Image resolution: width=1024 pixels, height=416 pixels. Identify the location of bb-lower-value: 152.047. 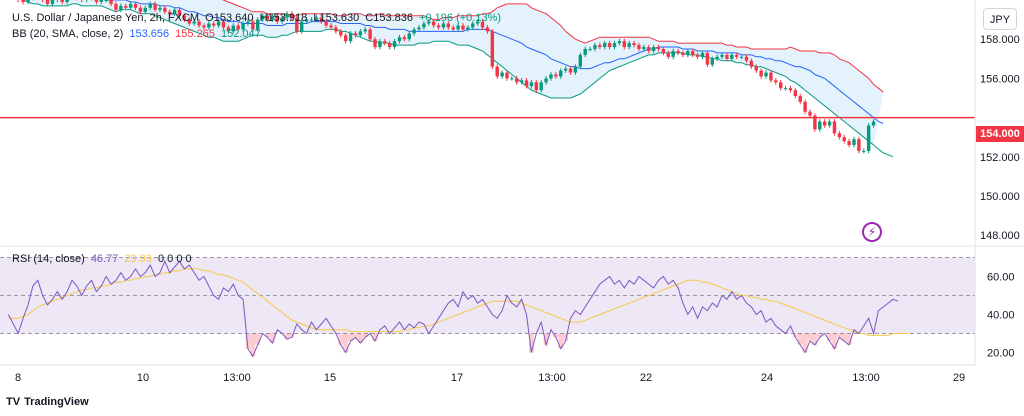
(240, 34).